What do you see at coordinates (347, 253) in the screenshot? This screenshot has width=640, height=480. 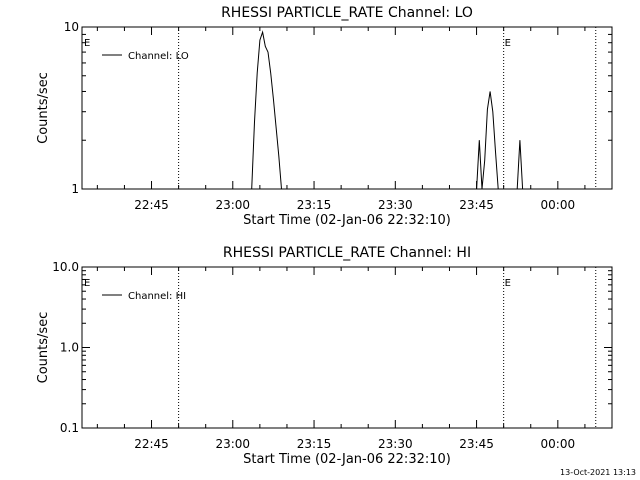 I see `chart-title: RHESSI PARTICLE_RATE Channel: HI` at bounding box center [347, 253].